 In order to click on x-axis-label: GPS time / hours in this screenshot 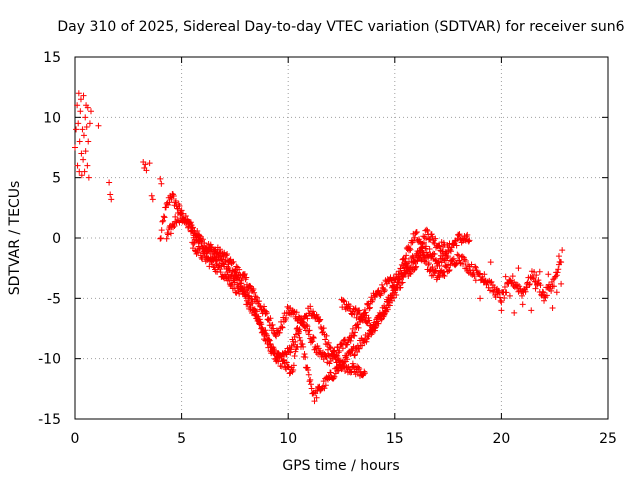, I will do `click(340, 466)`.